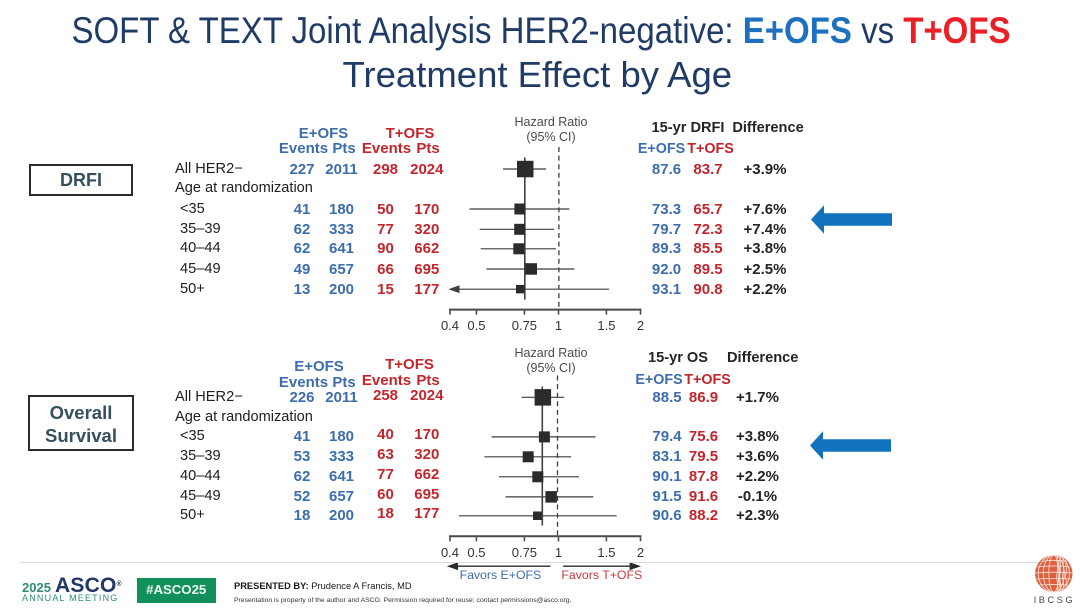  Describe the element at coordinates (601, 575) in the screenshot. I see `svg-text: Favors T+OFS` at that location.